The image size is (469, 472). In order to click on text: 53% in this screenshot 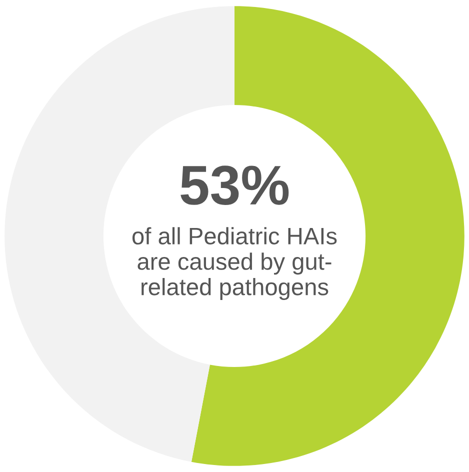, I will do `click(234, 186)`.